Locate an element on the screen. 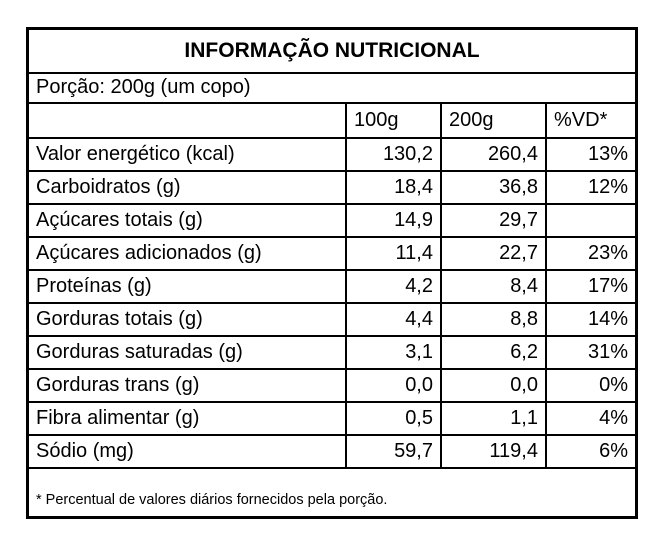 Image resolution: width=666 pixels, height=554 pixels. value-100g: 3,1 is located at coordinates (393, 353).